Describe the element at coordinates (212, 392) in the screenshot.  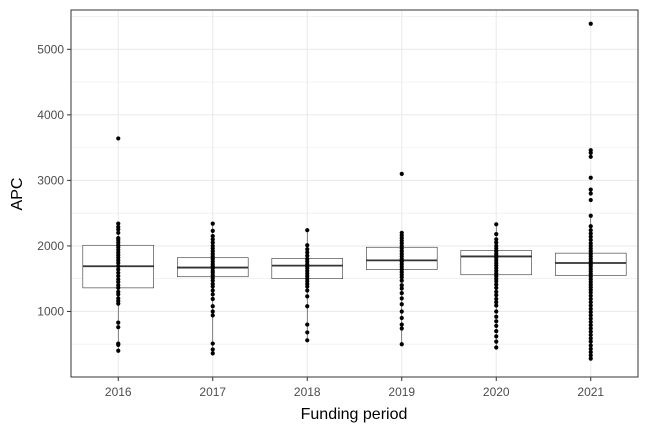
I see `x-tick-label: 2017` at that location.